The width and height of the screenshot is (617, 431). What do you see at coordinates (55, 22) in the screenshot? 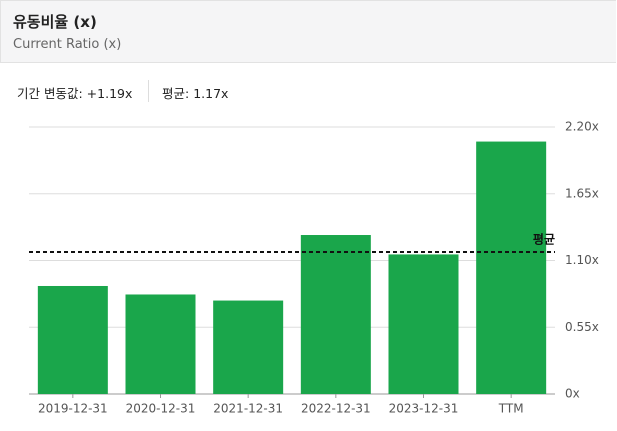
I see `title: 유동비율 (x)` at bounding box center [55, 22].